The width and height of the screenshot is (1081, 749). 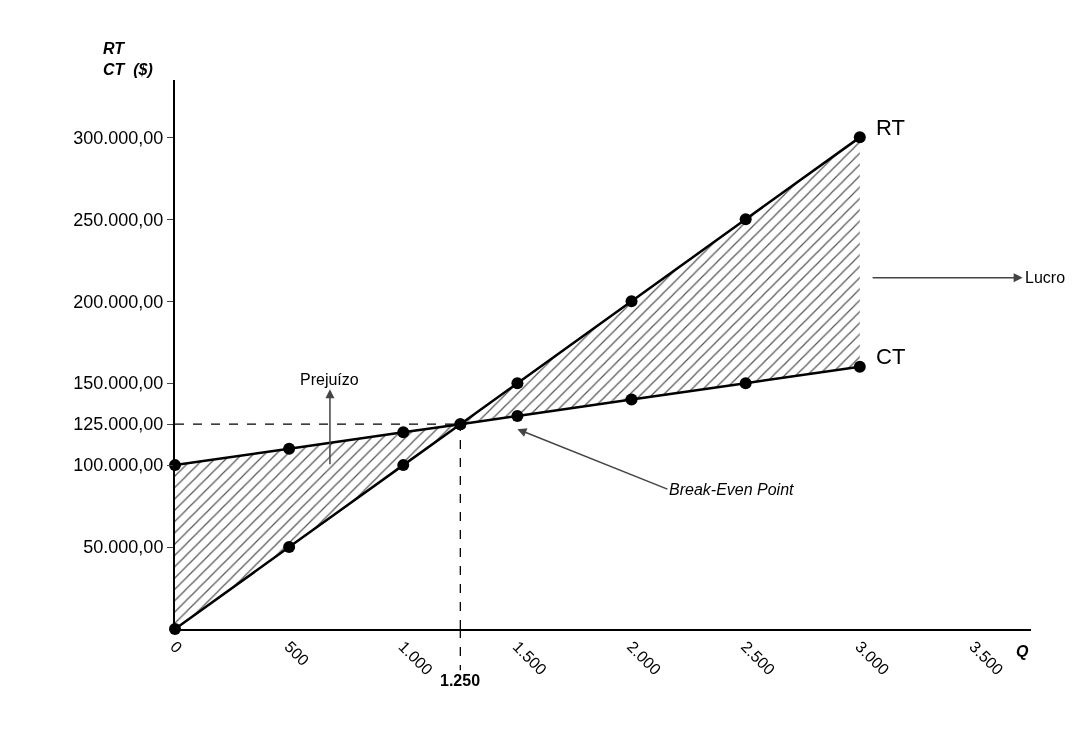 I want to click on y-tick-label: 125.000,00, so click(x=118, y=424).